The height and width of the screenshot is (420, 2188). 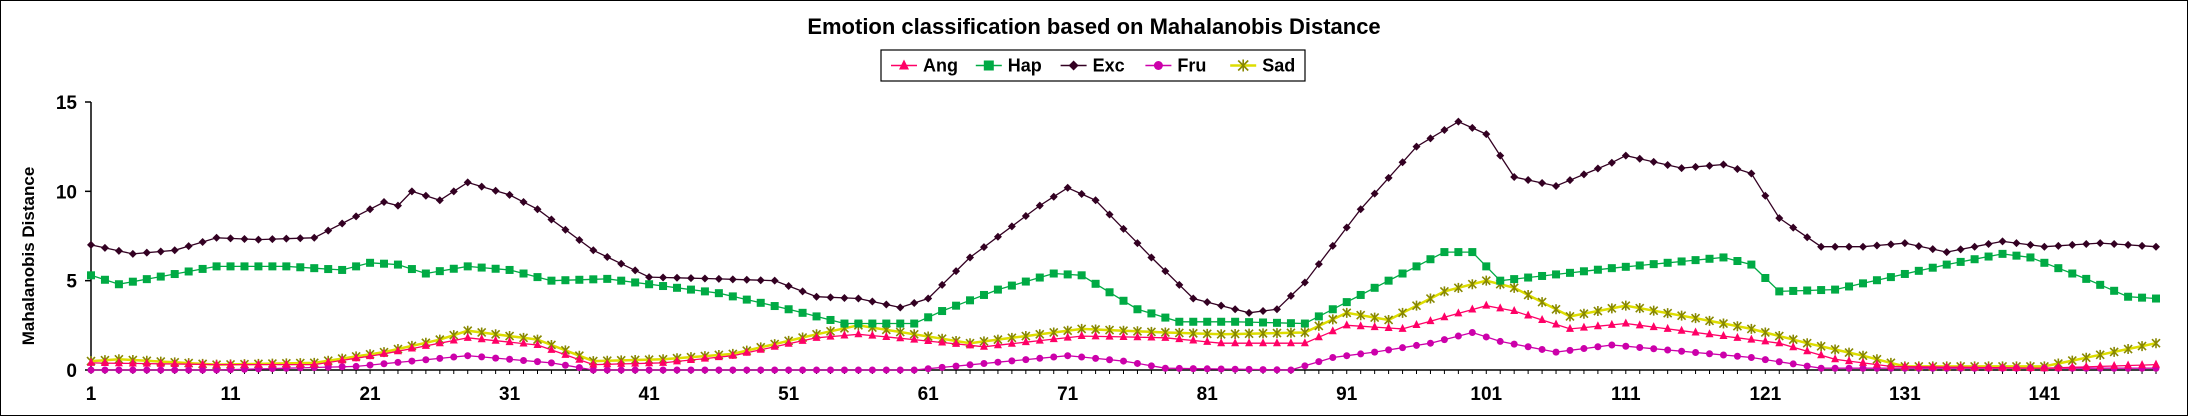 I want to click on legend-marker-fru, so click(x=1158, y=65).